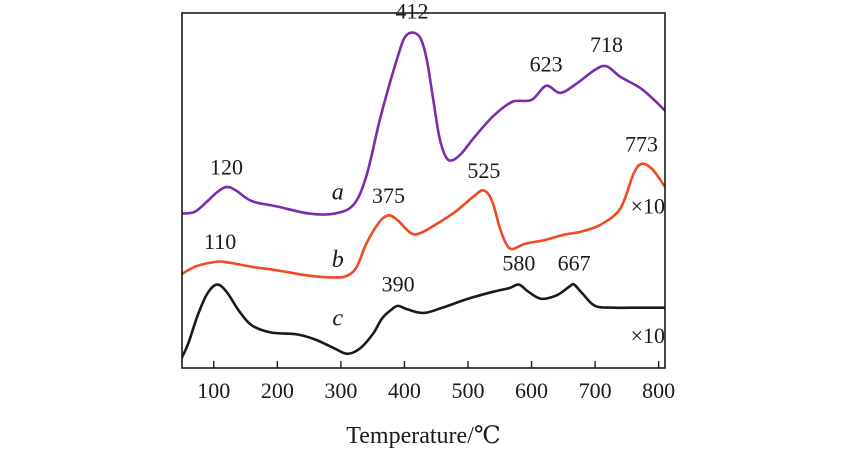 This screenshot has height=470, width=850. What do you see at coordinates (404, 390) in the screenshot?
I see `x-tick-label: 400` at bounding box center [404, 390].